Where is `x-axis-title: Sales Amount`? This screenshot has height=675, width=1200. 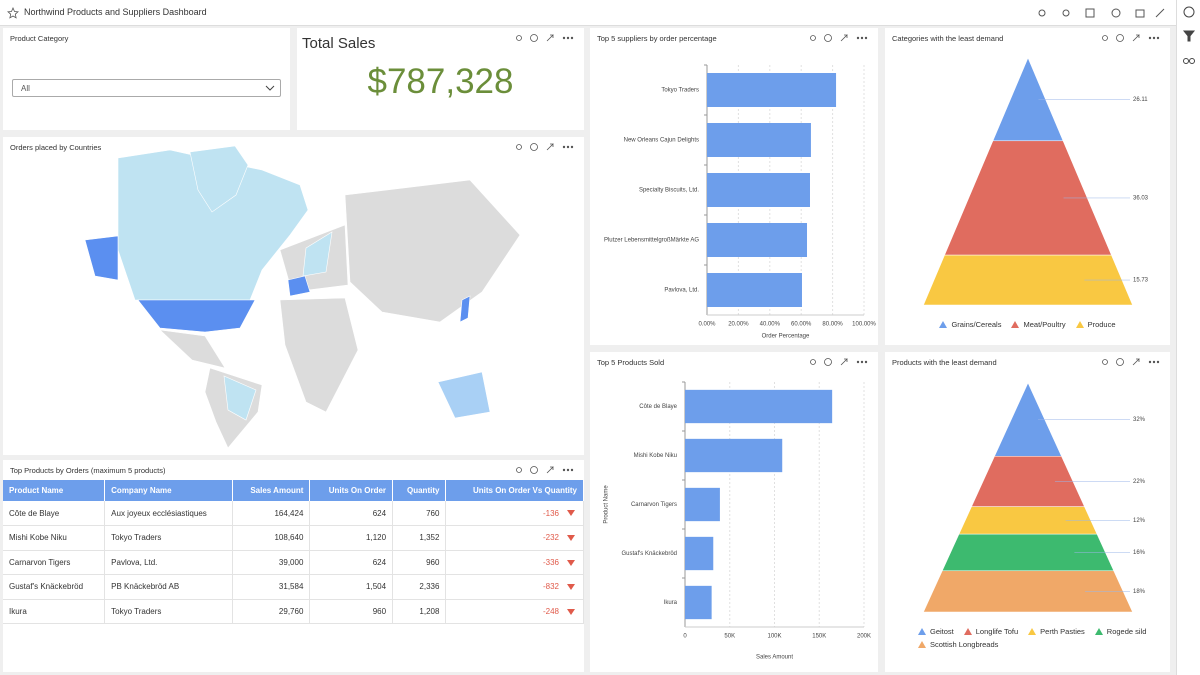 x-axis-title: Sales Amount is located at coordinates (774, 658).